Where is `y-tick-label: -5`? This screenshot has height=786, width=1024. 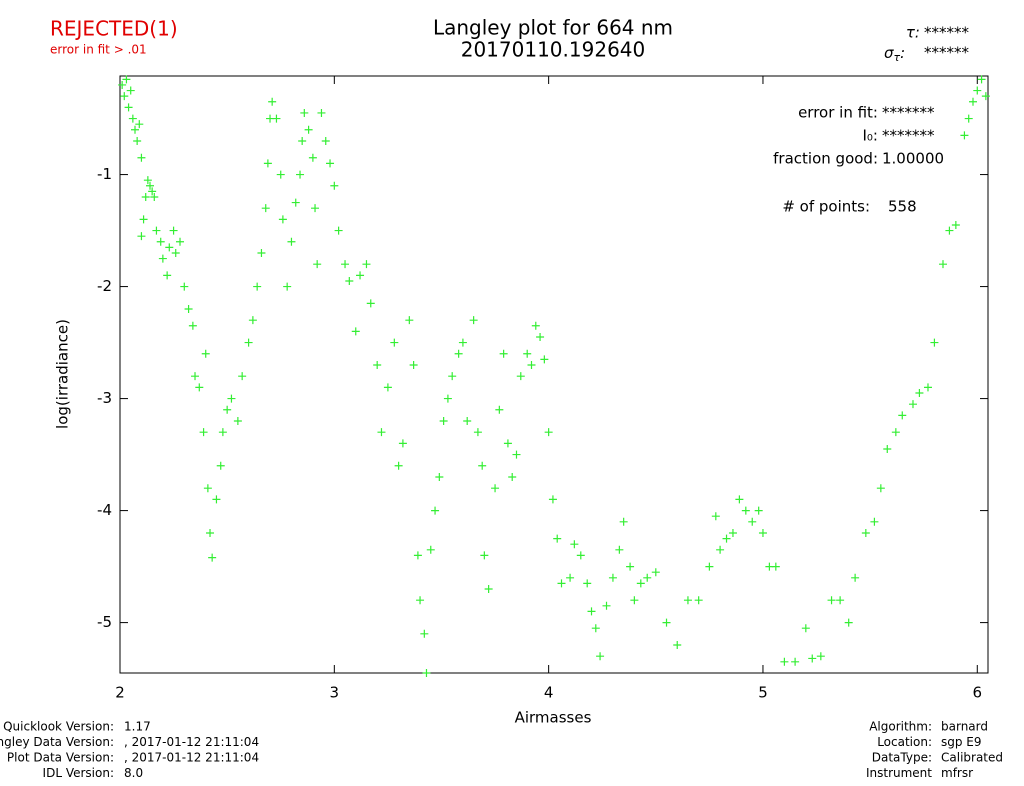 y-tick-label: -5 is located at coordinates (104, 622).